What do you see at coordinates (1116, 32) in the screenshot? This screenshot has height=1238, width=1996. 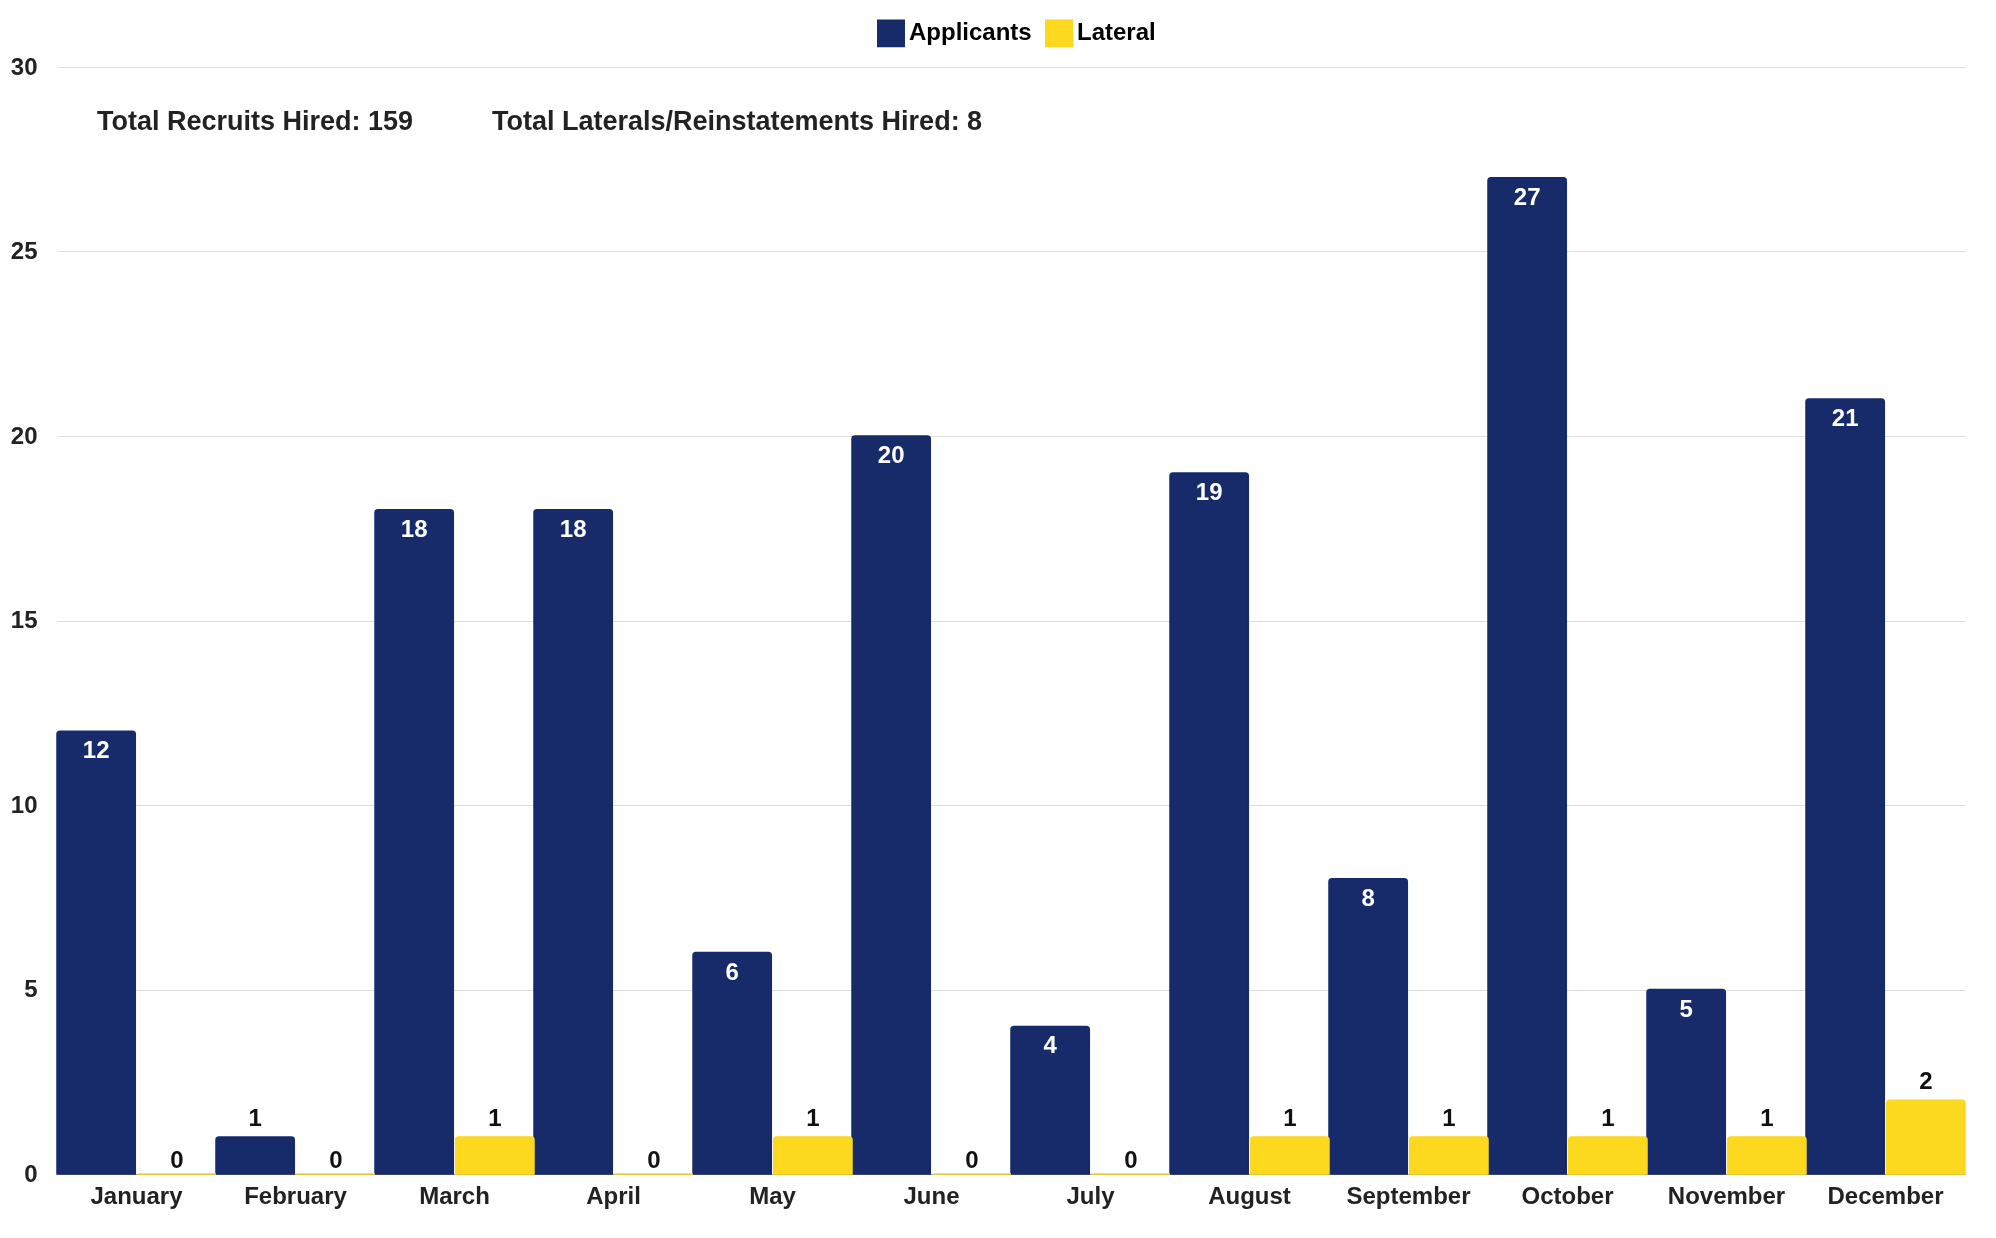 I see `legend-label: Lateral` at bounding box center [1116, 32].